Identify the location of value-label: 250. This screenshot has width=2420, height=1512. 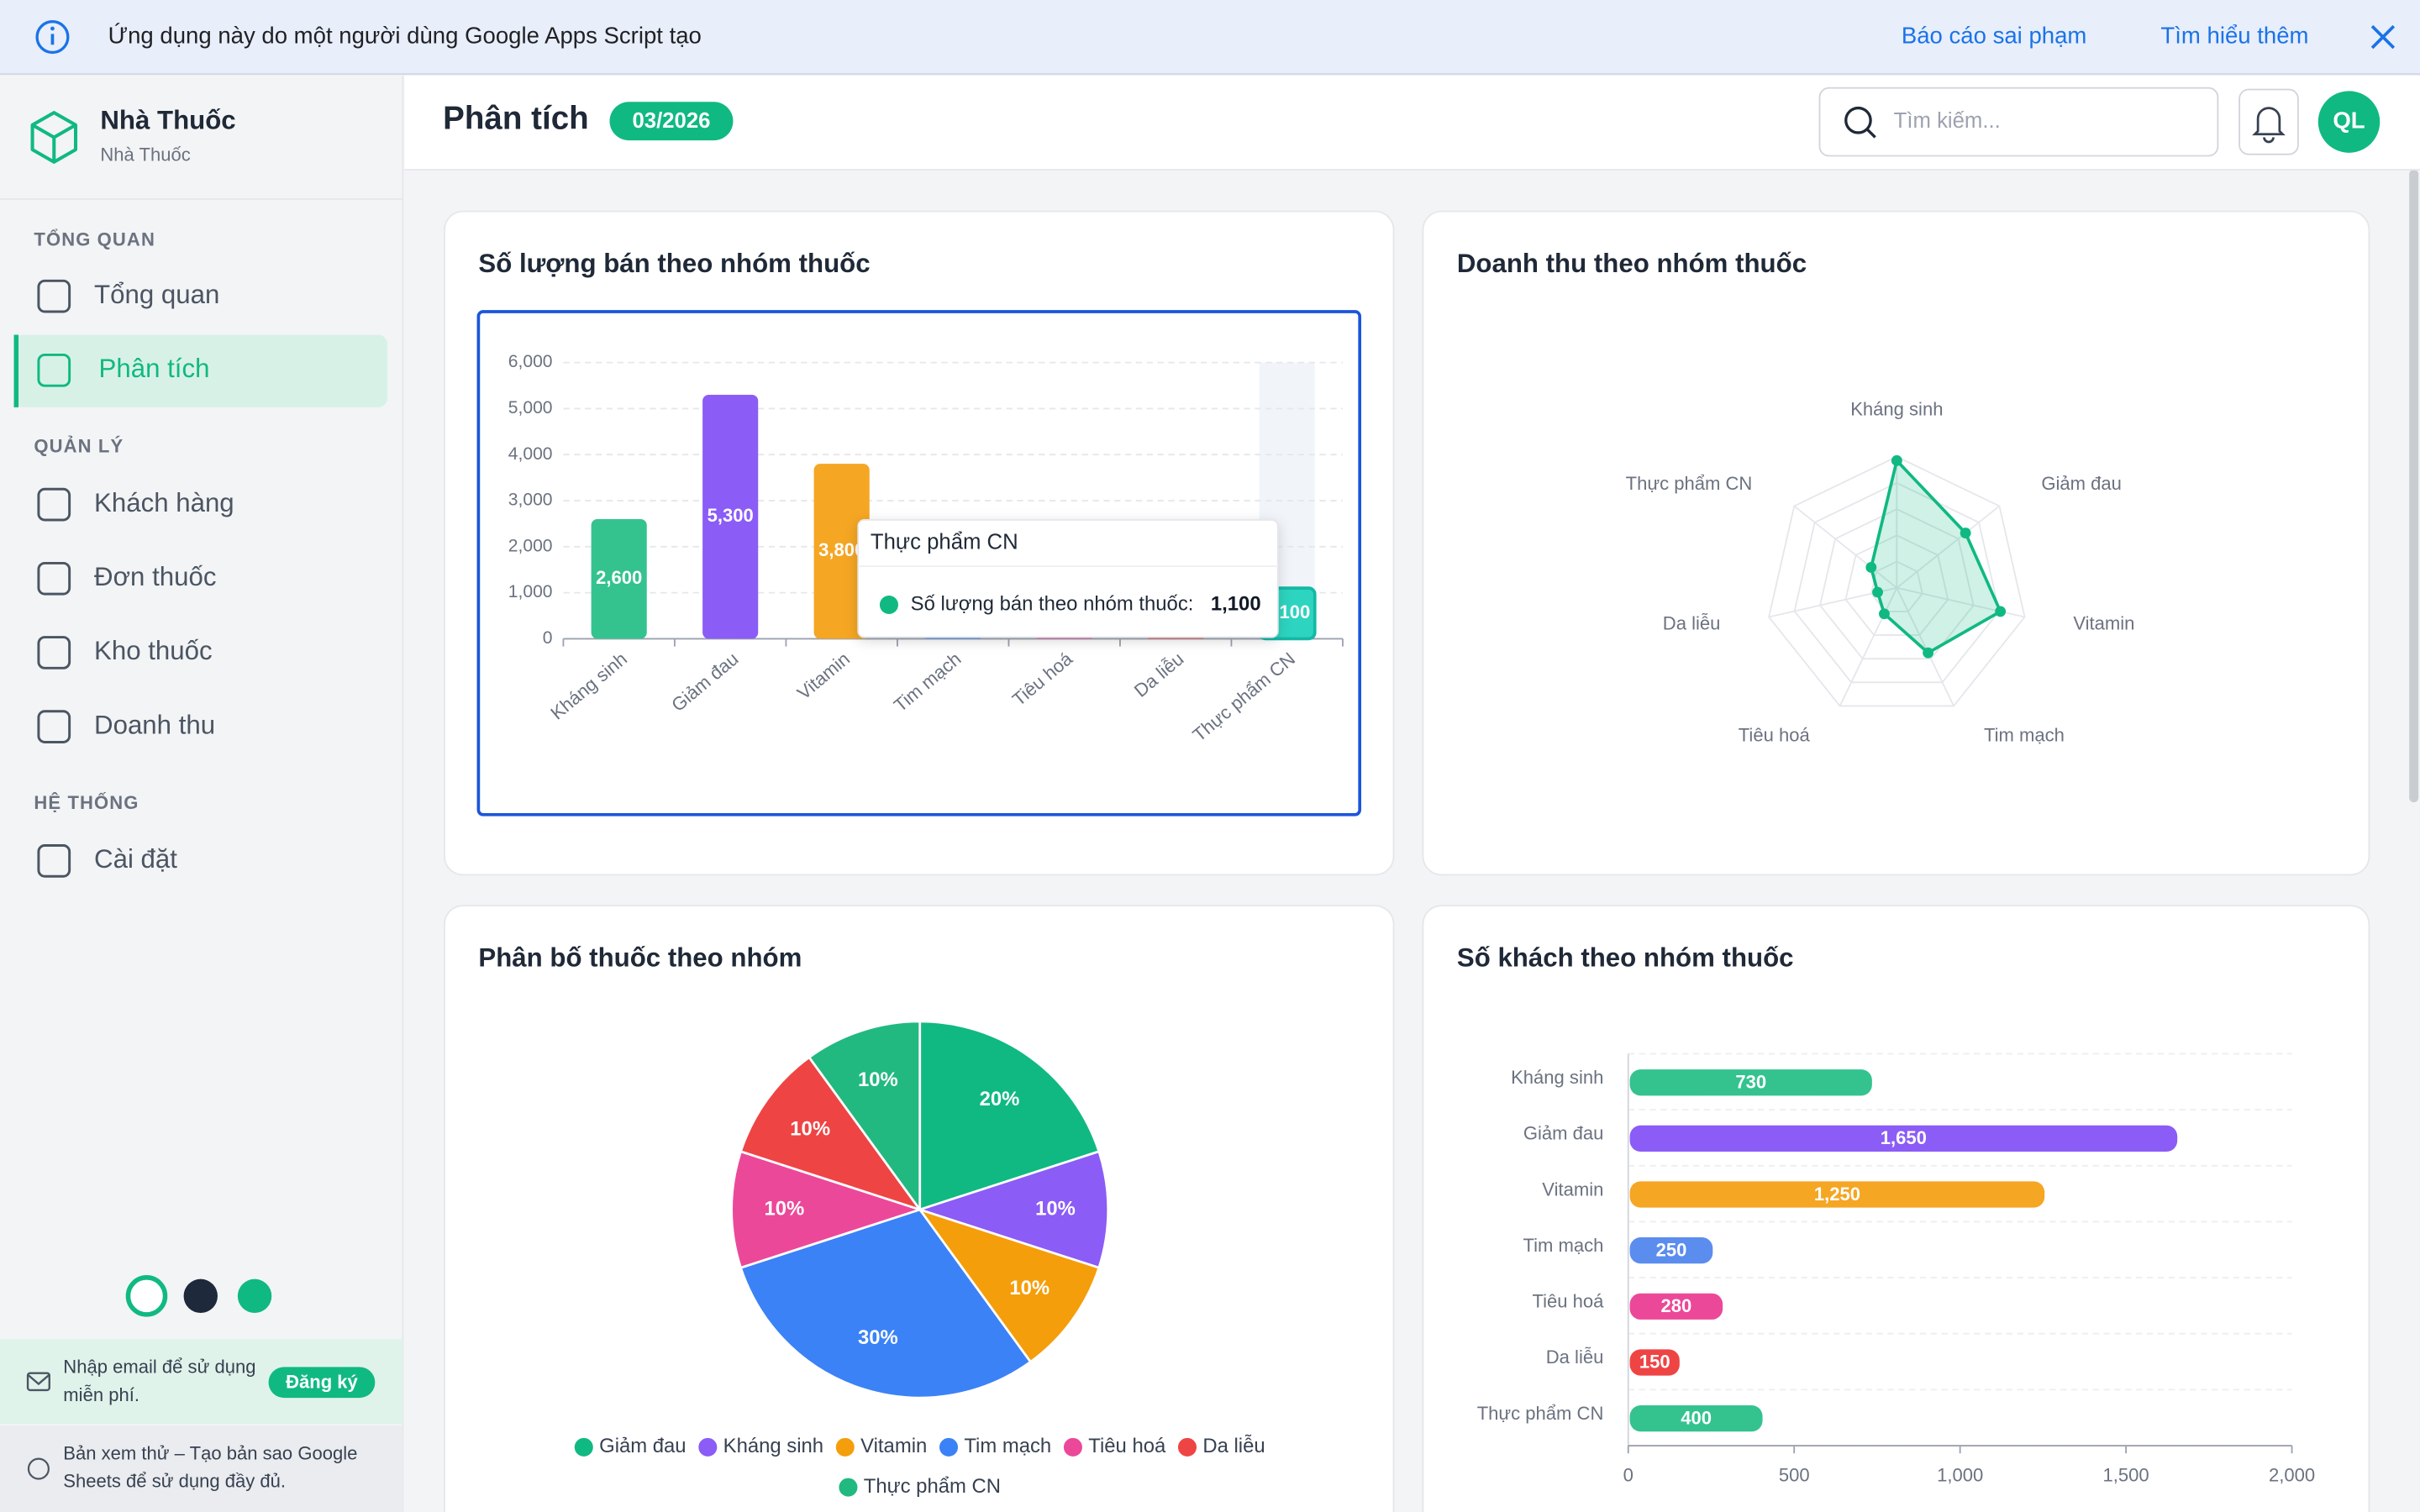
(1671, 1249).